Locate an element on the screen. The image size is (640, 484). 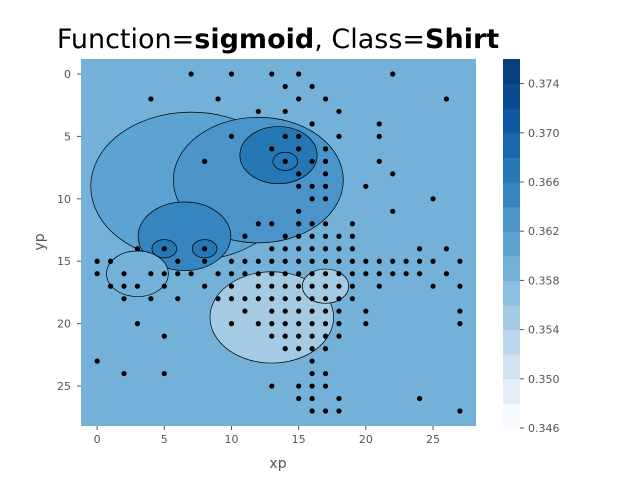
colorbar: 0.346 0.350 0.354 0.358 0.362 0.366 0.370 0.374 is located at coordinates (531, 247).